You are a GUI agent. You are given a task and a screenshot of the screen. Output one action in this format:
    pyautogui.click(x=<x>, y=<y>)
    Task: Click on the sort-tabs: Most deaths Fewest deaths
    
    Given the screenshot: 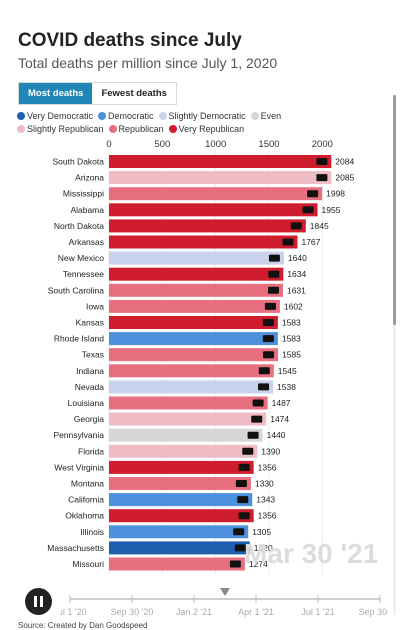 What is the action you would take?
    pyautogui.click(x=97, y=93)
    